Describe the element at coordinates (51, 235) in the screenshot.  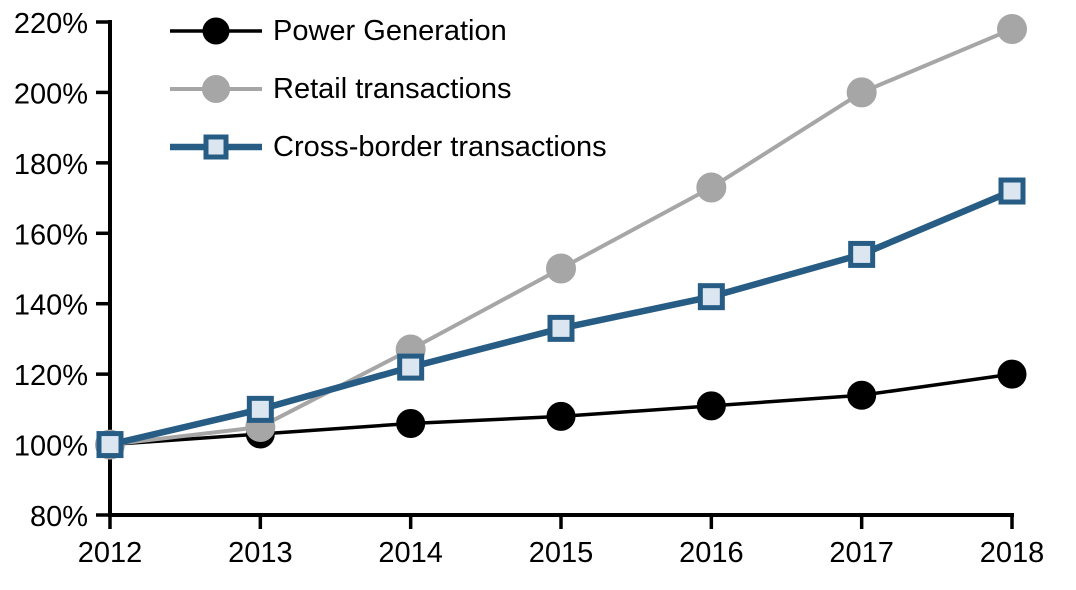
I see `y-tick-label: 160%` at that location.